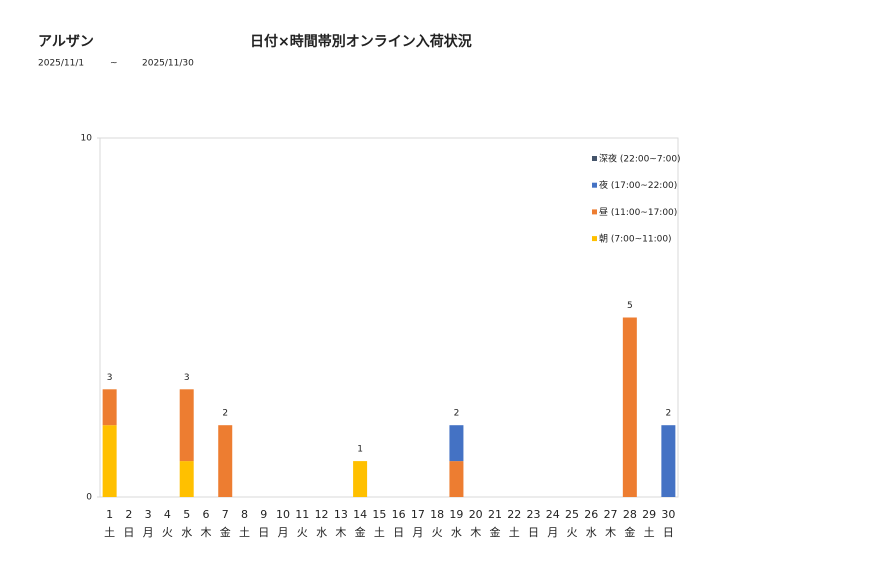 The width and height of the screenshot is (877, 578). I want to click on x-tick-label: 29, so click(649, 514).